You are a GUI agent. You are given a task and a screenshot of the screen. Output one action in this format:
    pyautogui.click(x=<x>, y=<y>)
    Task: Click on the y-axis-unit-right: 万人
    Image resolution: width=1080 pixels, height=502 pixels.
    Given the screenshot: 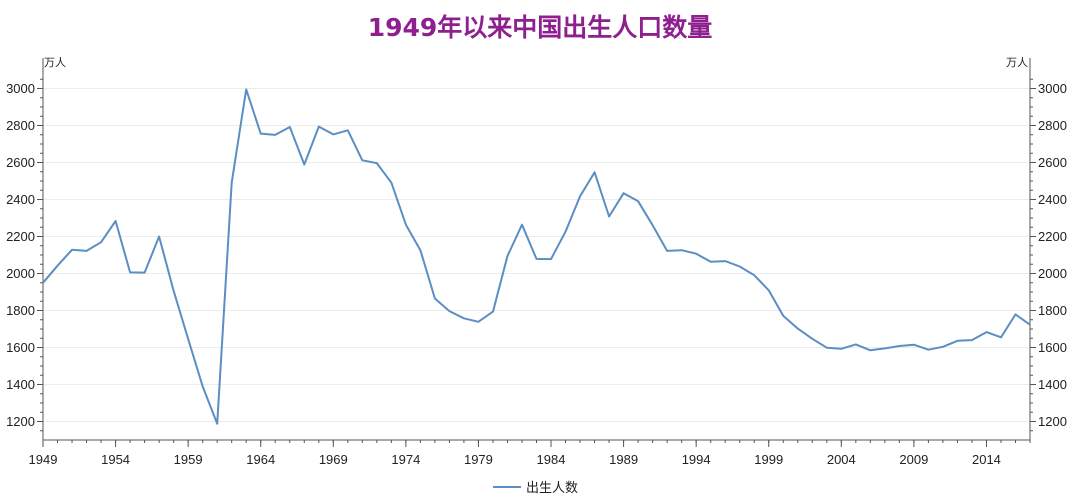 What is the action you would take?
    pyautogui.click(x=1017, y=62)
    